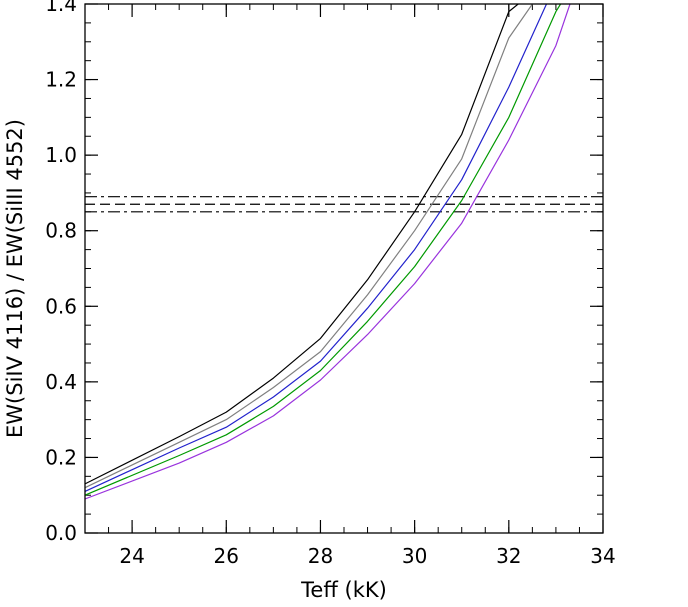  I want to click on x-tick-label: 32, so click(508, 556).